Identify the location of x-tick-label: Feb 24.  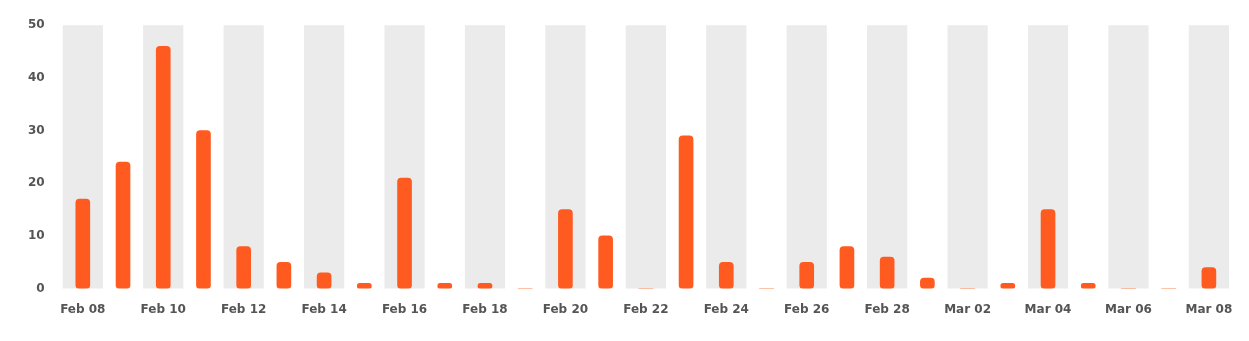
(726, 308).